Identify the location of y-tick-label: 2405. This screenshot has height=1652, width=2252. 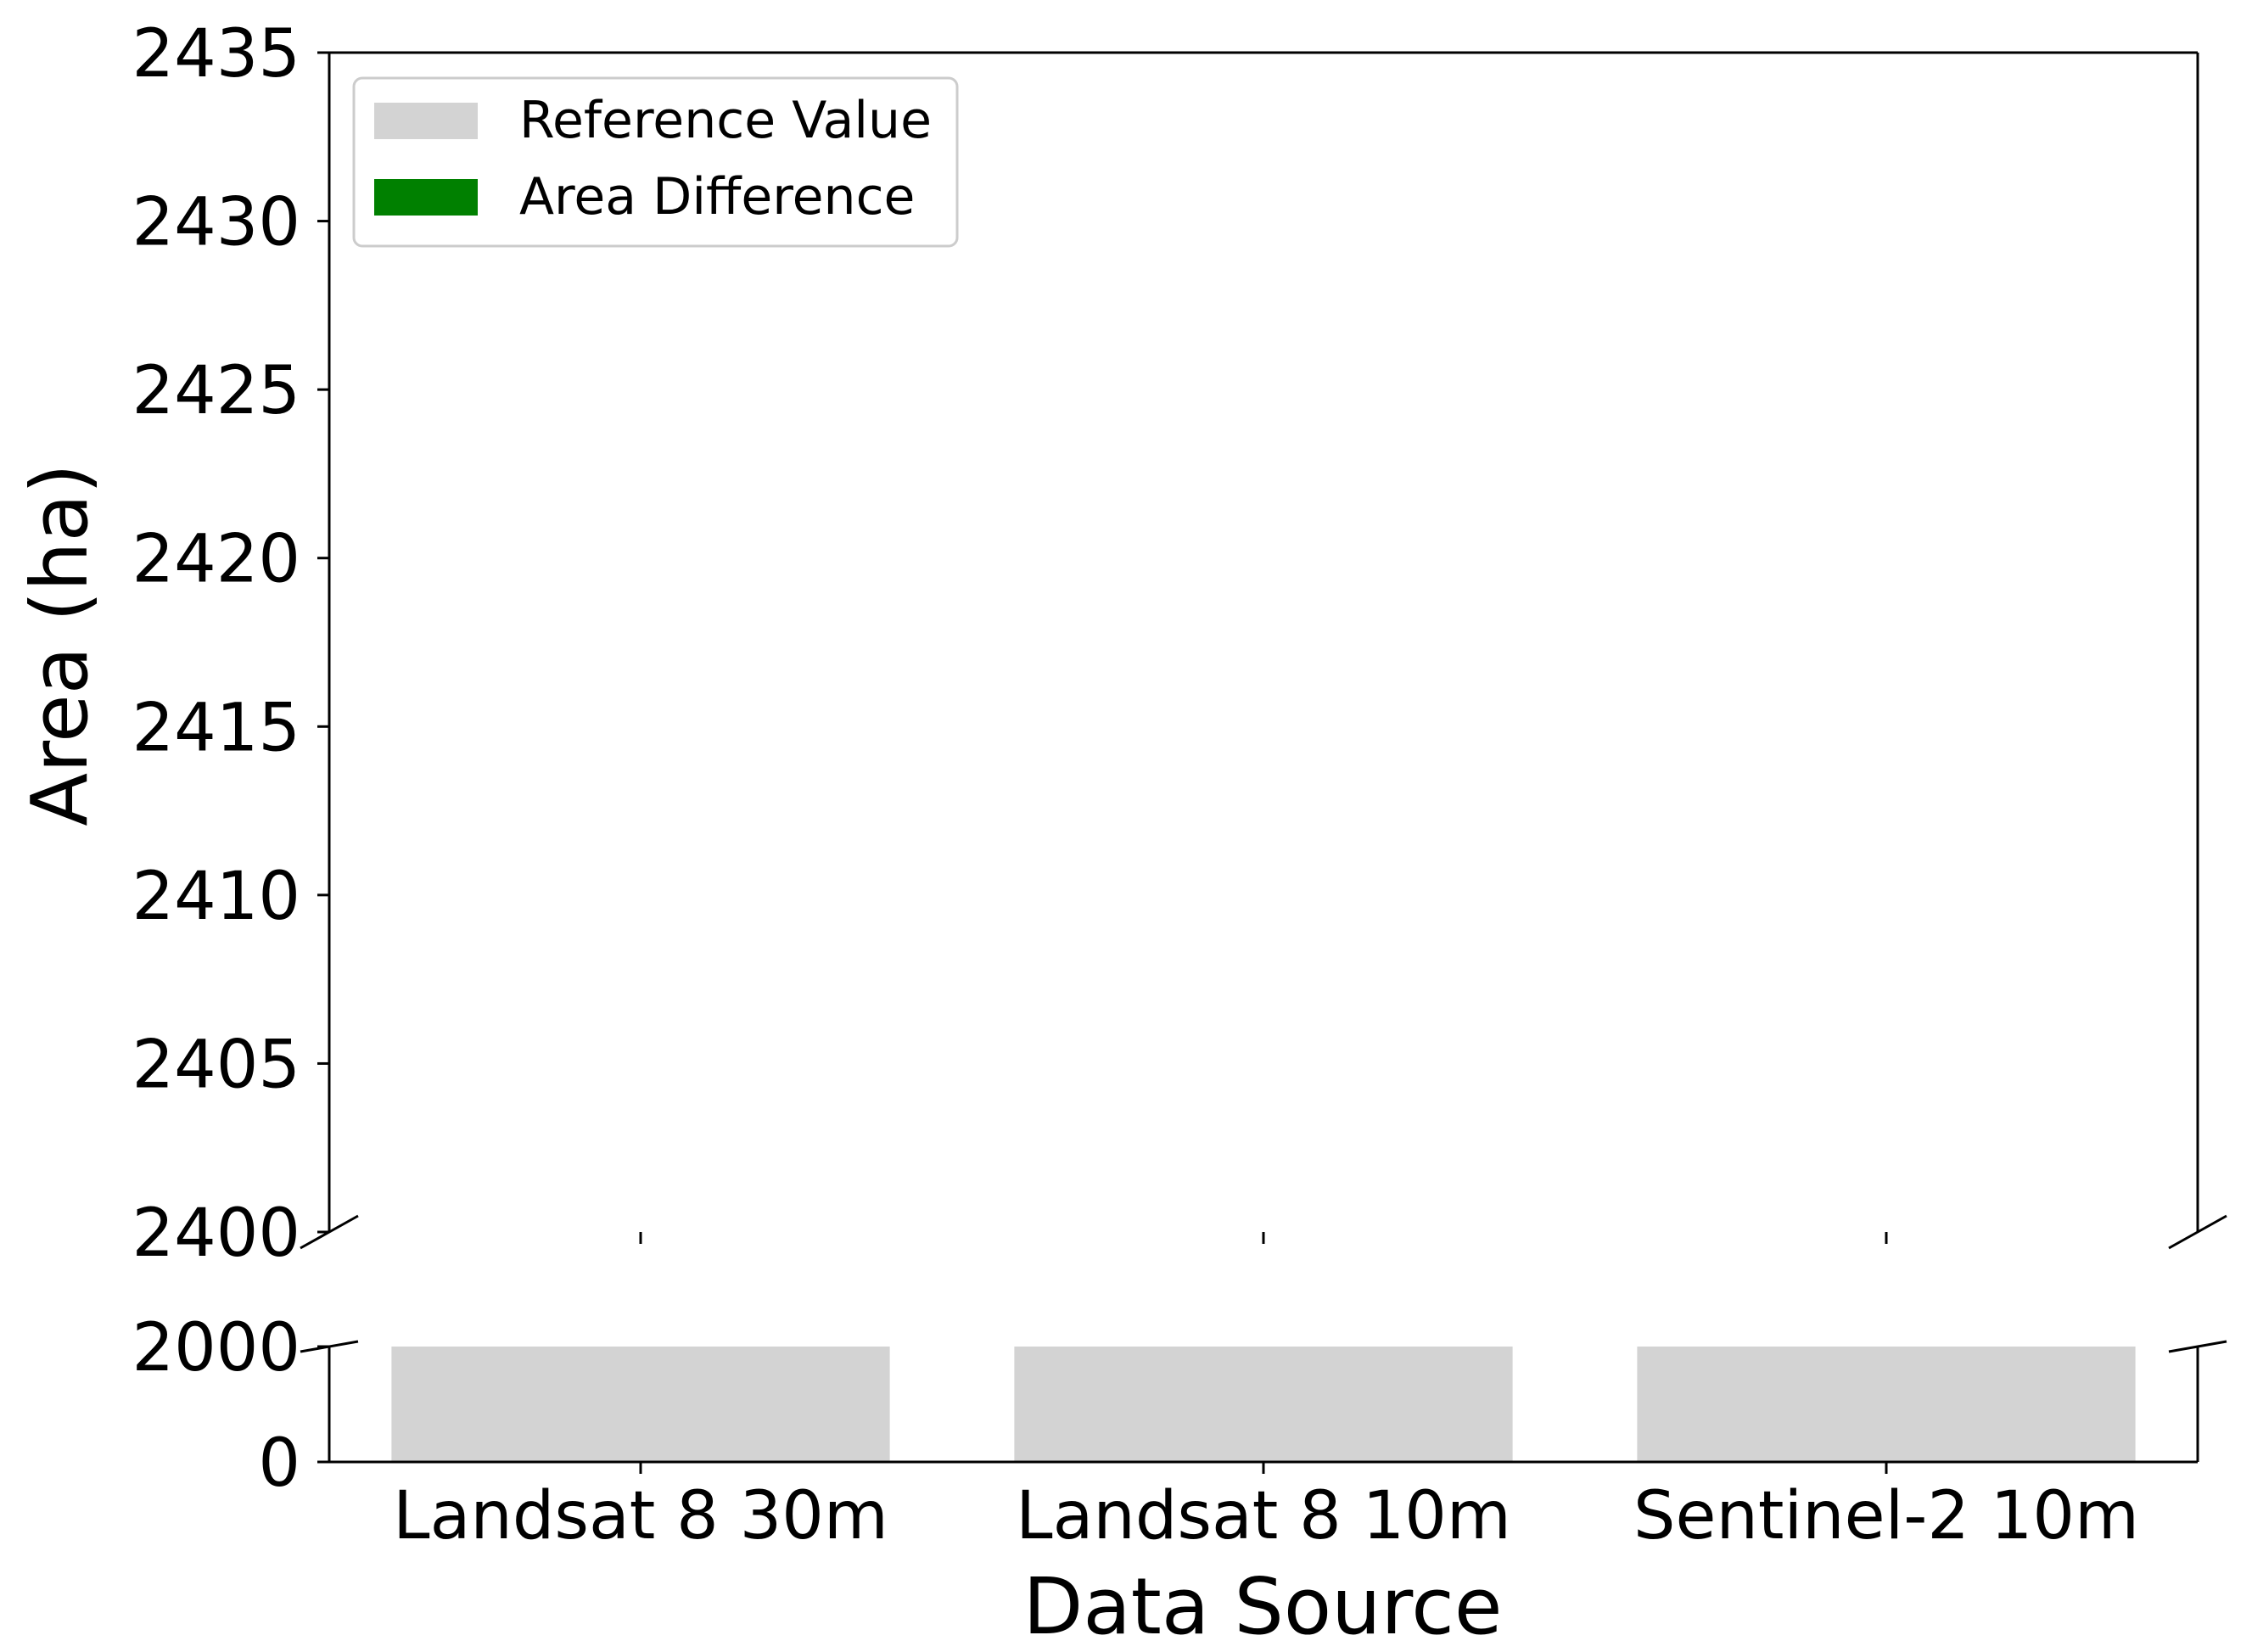
(216, 1065).